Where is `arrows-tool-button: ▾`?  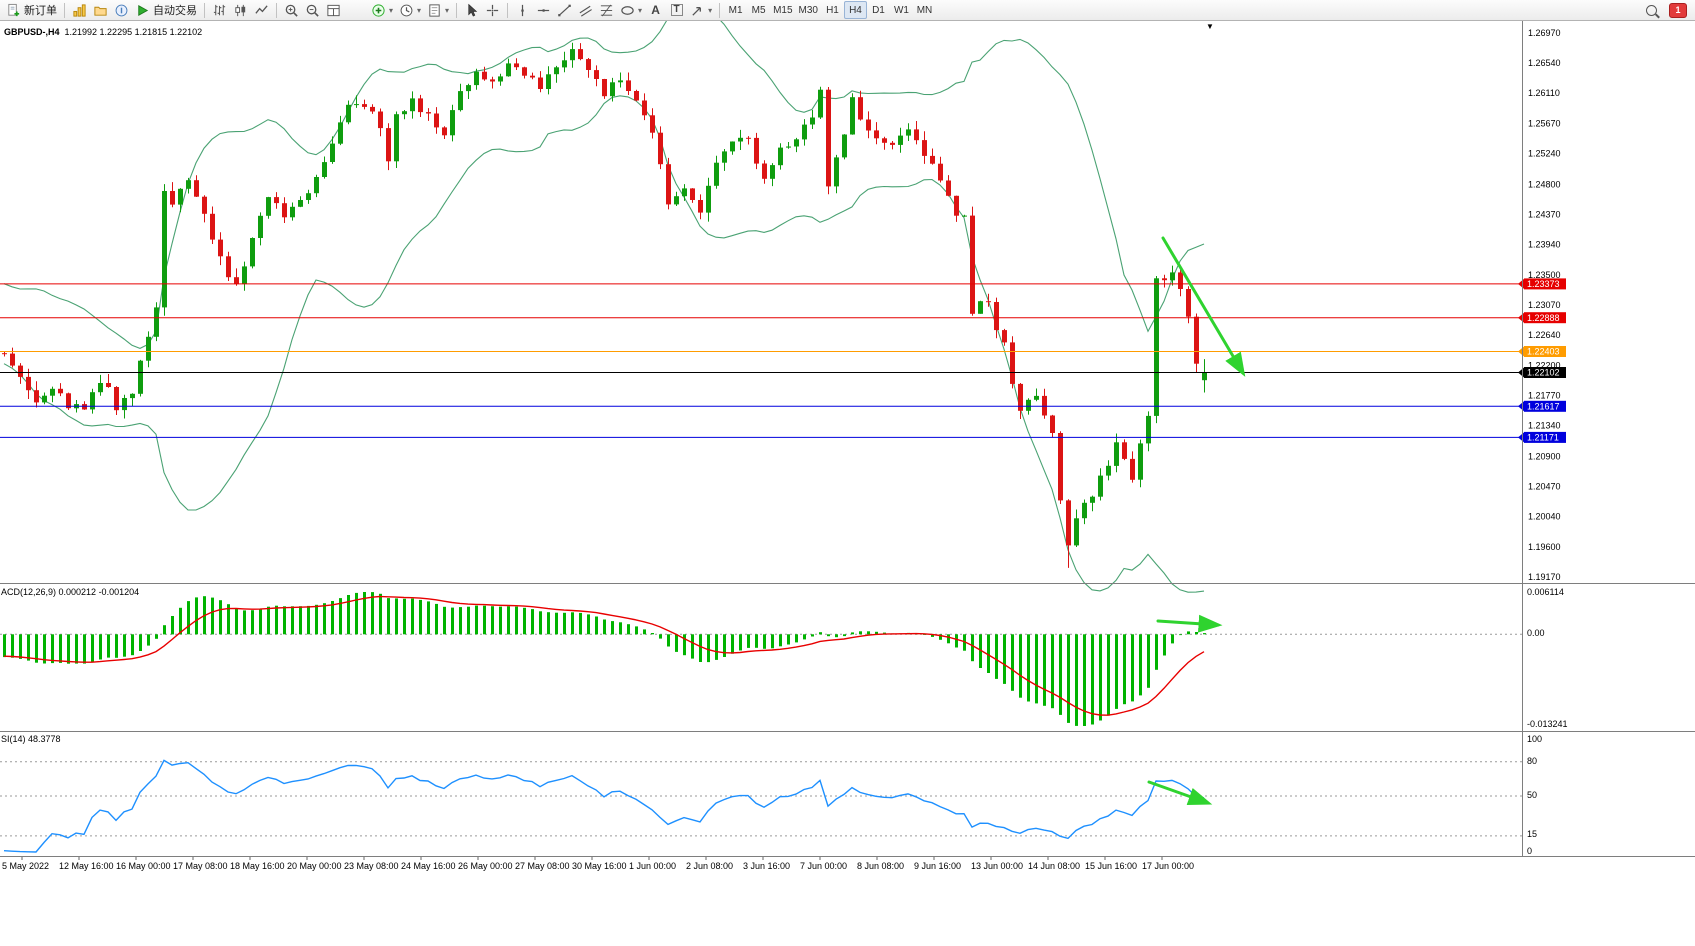 arrows-tool-button: ▾ is located at coordinates (701, 10).